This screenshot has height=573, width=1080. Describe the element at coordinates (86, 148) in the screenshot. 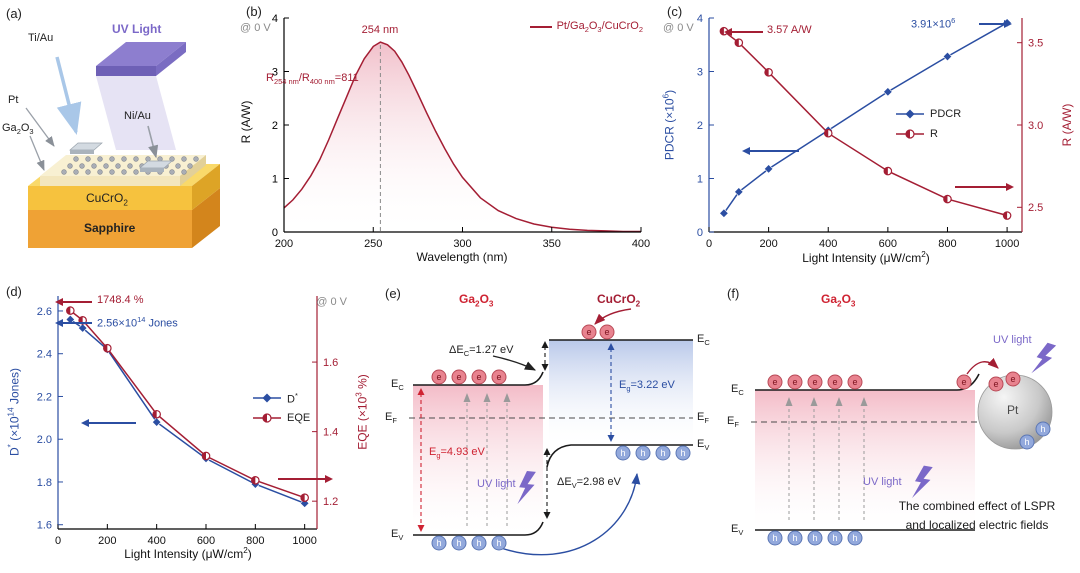

I see `ti-au-electrode` at that location.